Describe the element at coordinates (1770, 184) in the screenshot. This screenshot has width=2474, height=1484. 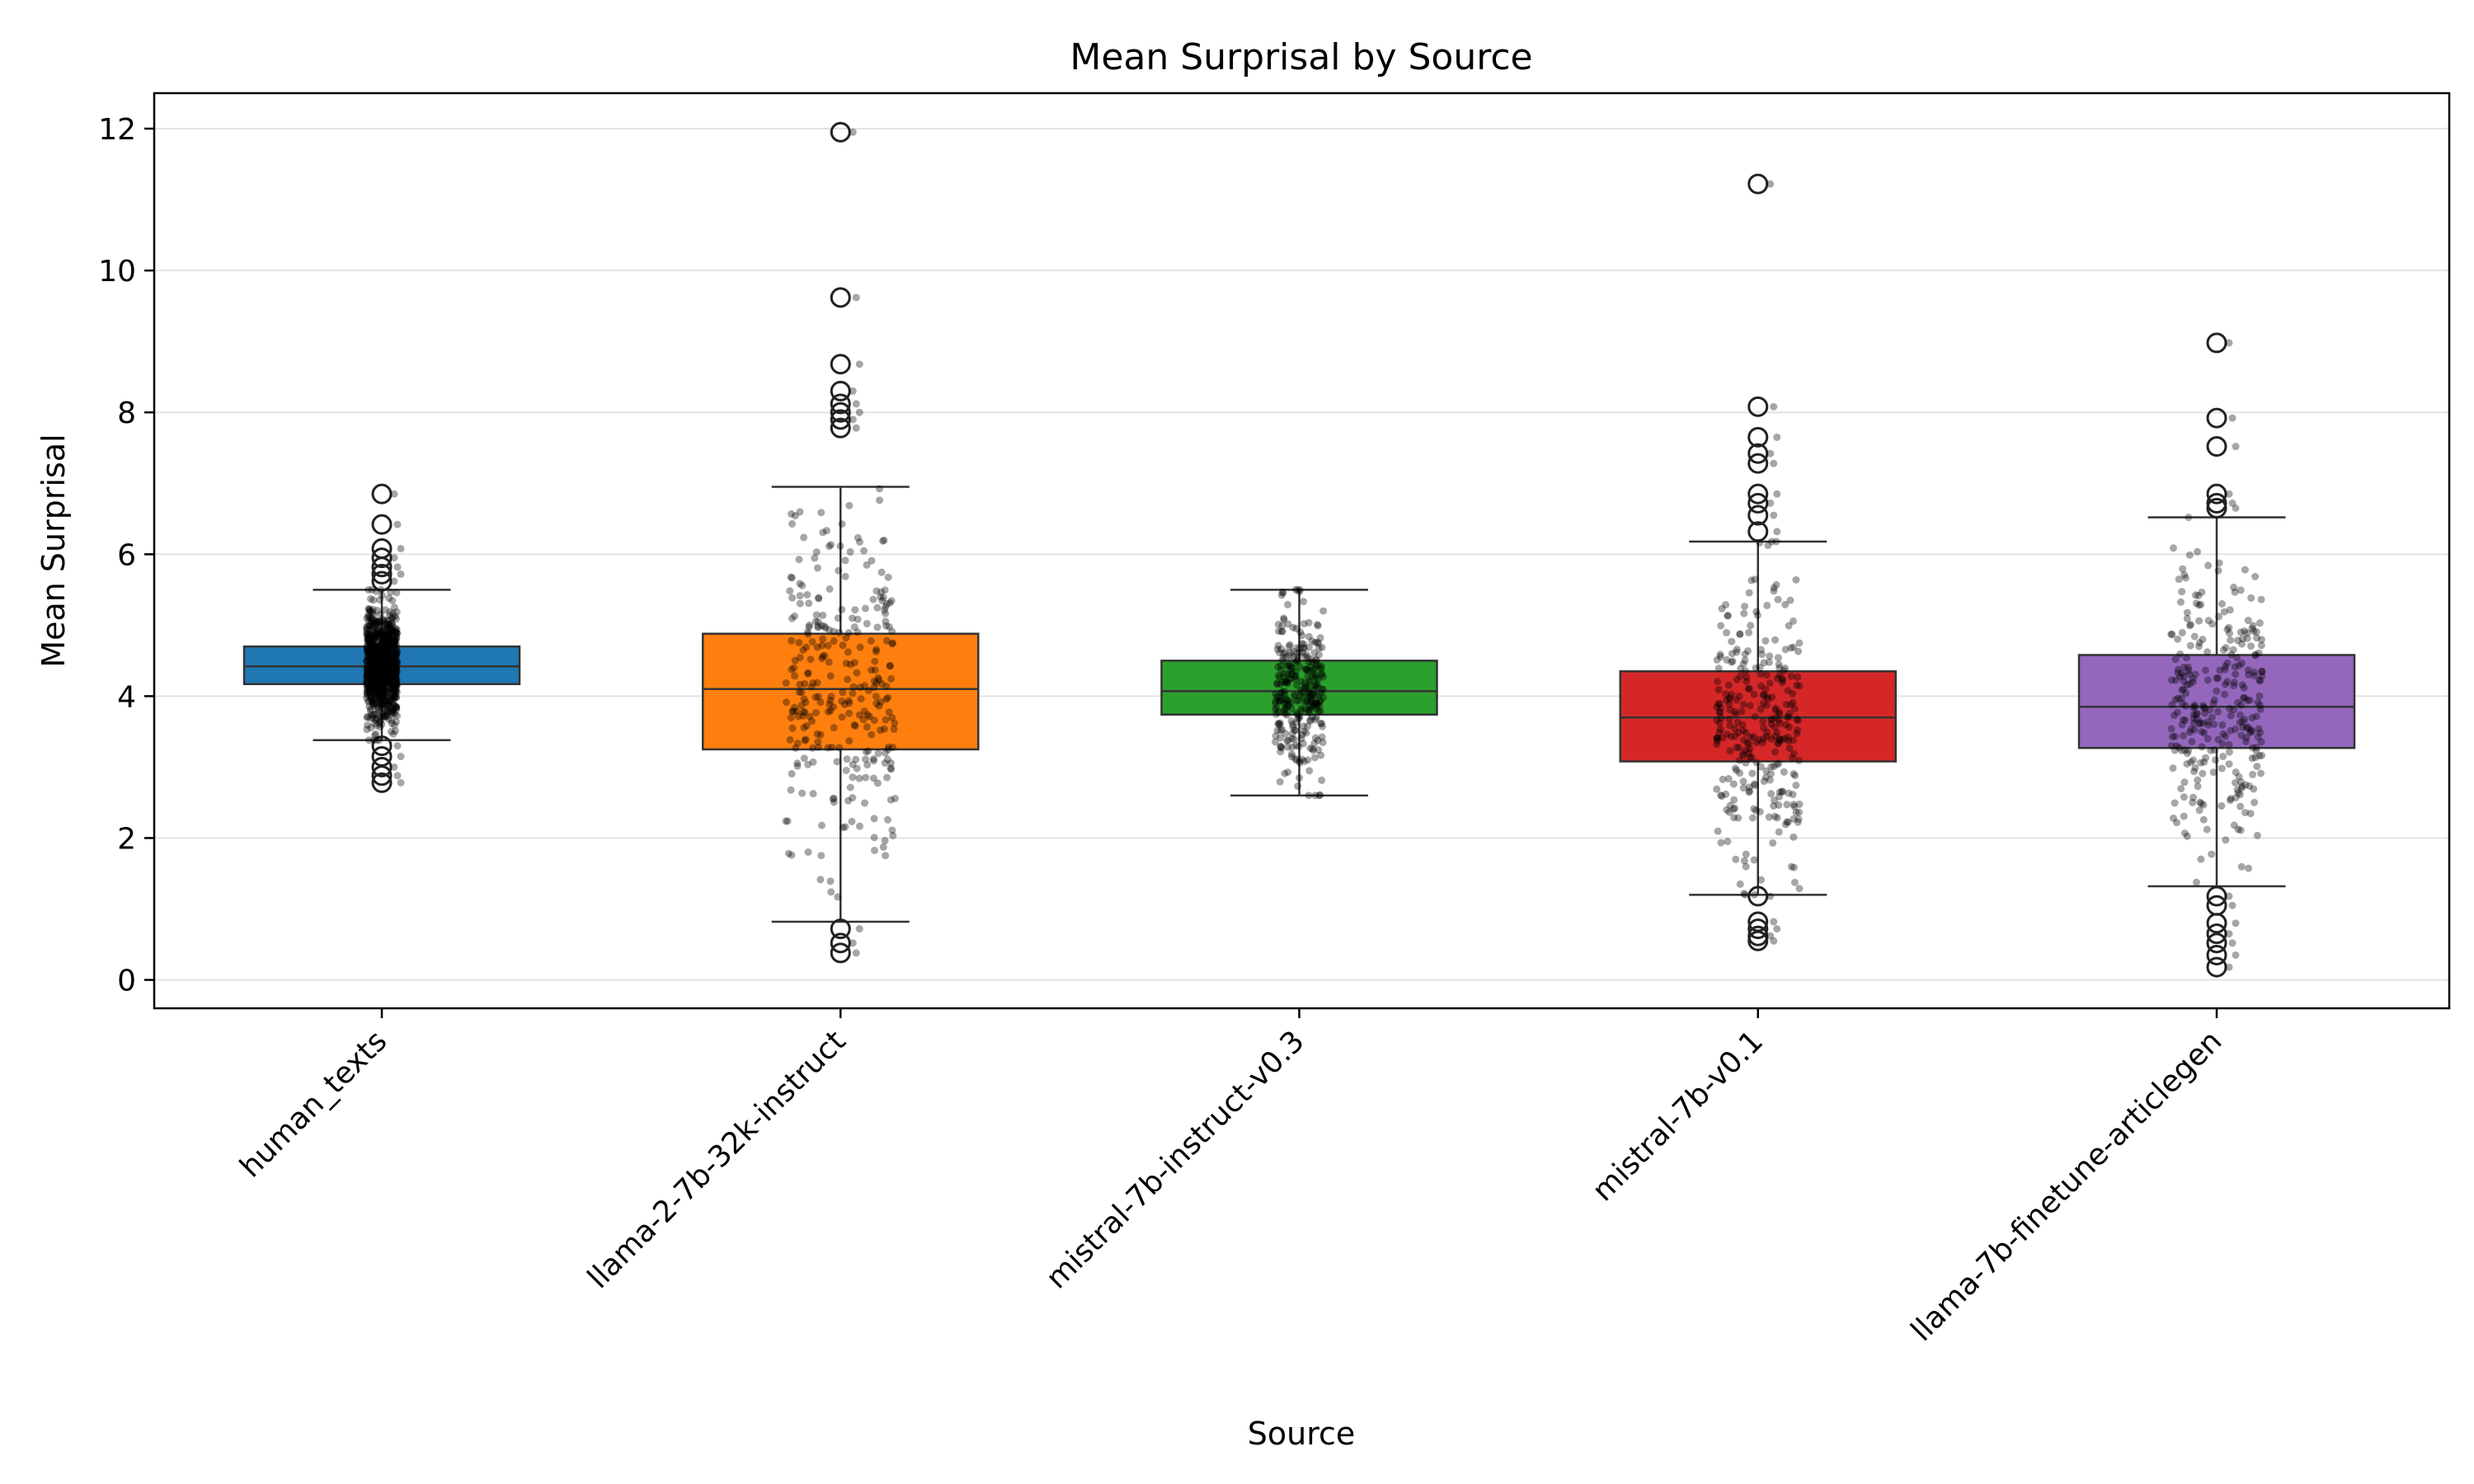
I see `outlier-point-mistral-7b-v0.1-0` at that location.